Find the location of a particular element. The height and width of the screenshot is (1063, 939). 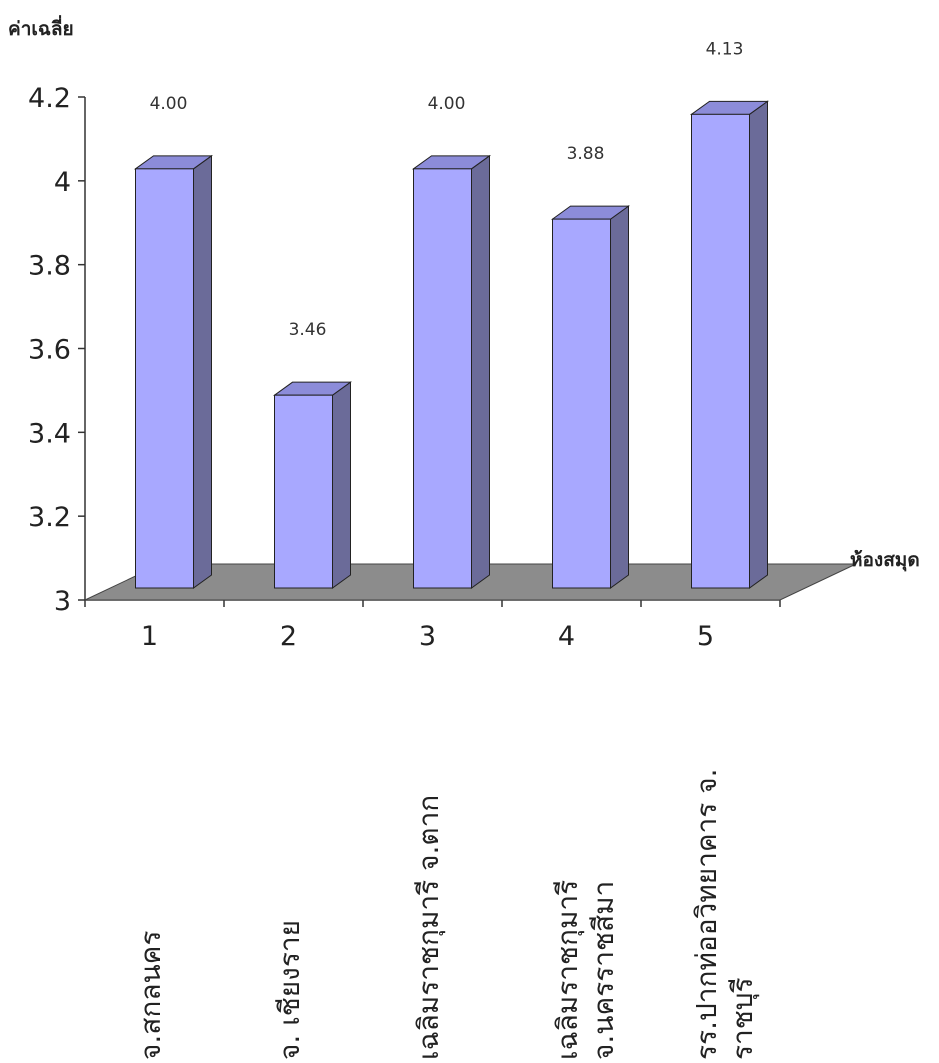

y-tick-label: 3.8 is located at coordinates (49, 266).